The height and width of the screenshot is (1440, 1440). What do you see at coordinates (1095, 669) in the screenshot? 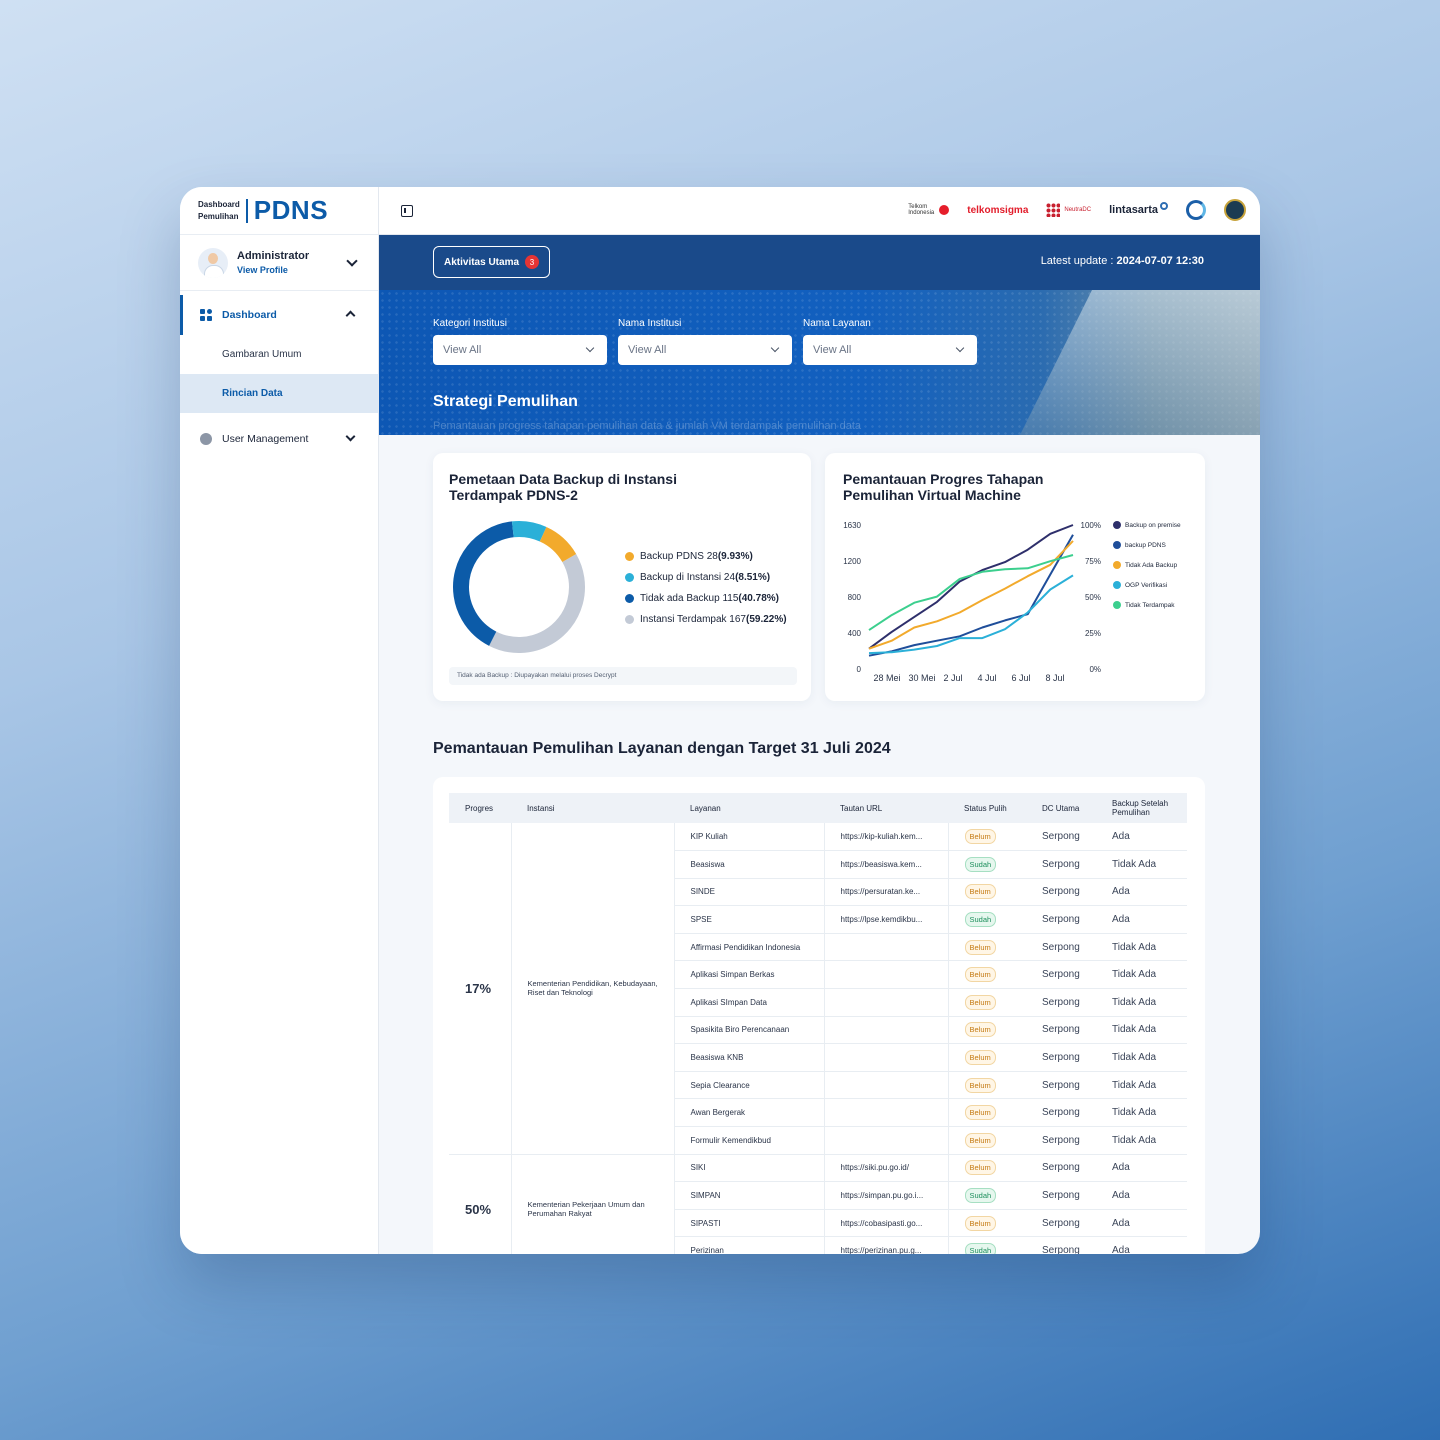
I see `y2-tick-label: 0%` at bounding box center [1095, 669].